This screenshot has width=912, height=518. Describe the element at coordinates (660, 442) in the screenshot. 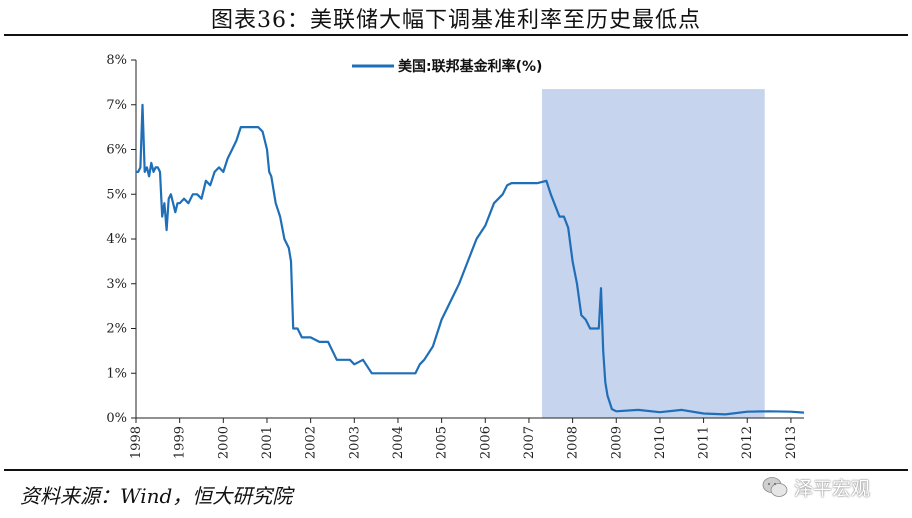

I see `x-tick-label: 2010` at that location.